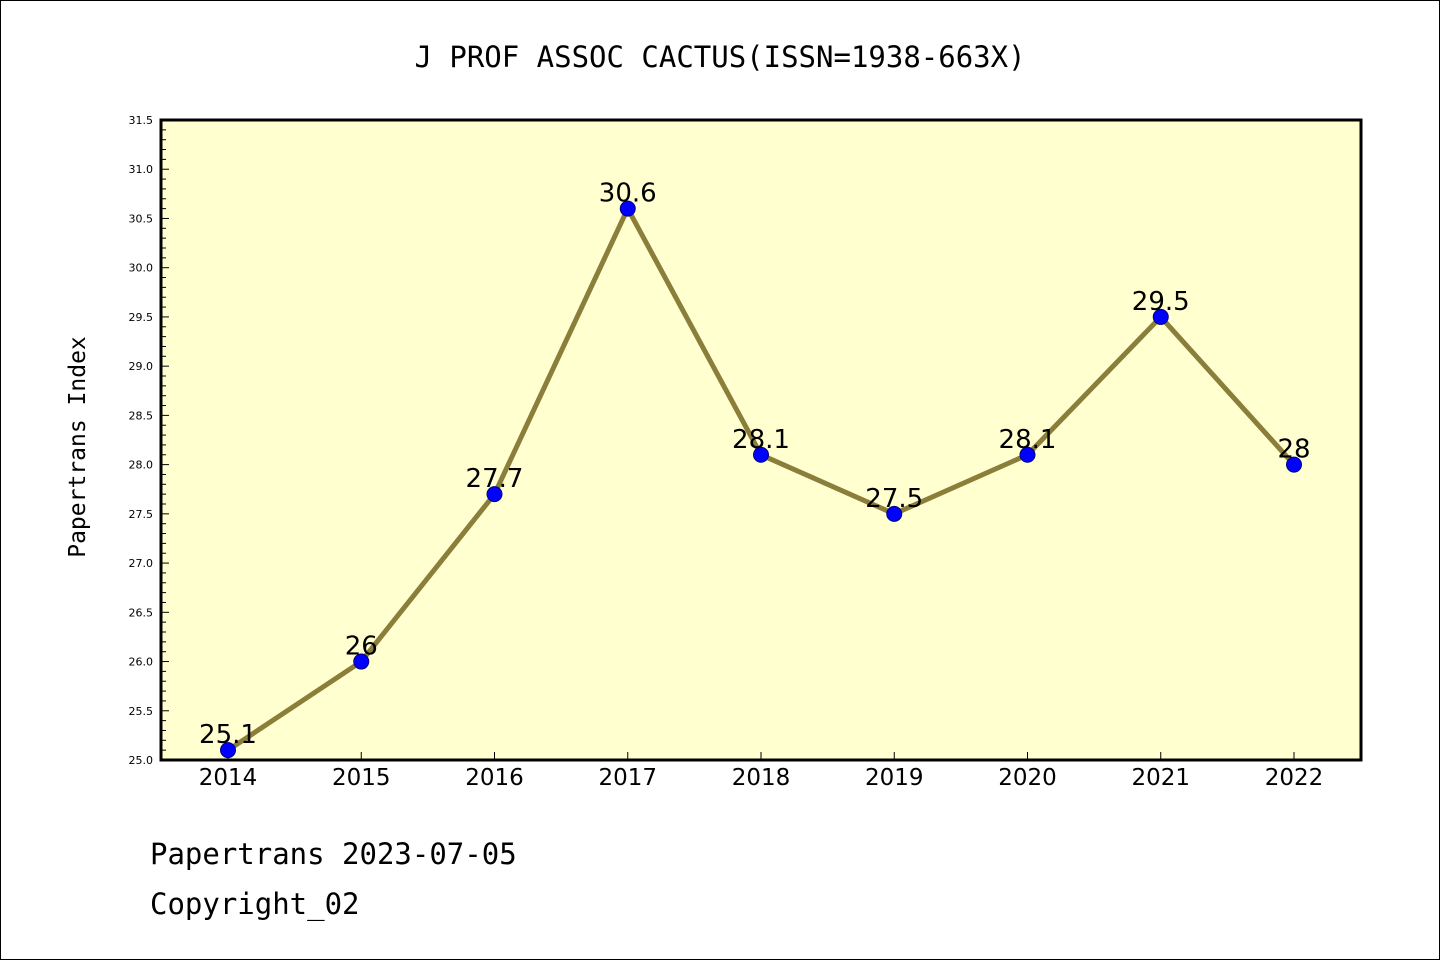 Image resolution: width=1440 pixels, height=964 pixels. Describe the element at coordinates (361, 778) in the screenshot. I see `x-tick-label: 2015` at that location.